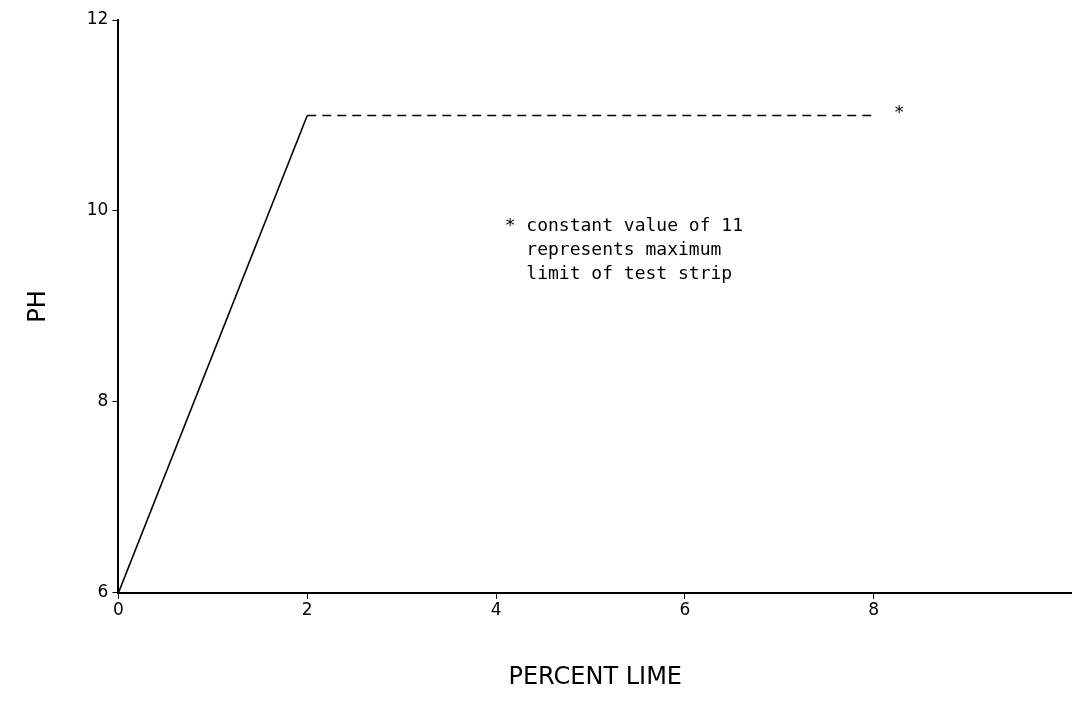  What do you see at coordinates (595, 675) in the screenshot?
I see `x-axis-title: PERCENT LIME` at bounding box center [595, 675].